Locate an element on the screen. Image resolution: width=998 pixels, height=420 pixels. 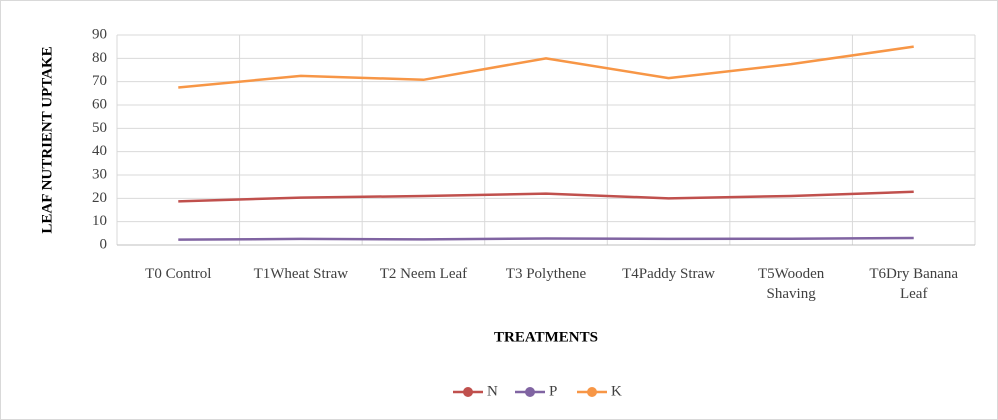
y-tick-label: 0 is located at coordinates (104, 244).